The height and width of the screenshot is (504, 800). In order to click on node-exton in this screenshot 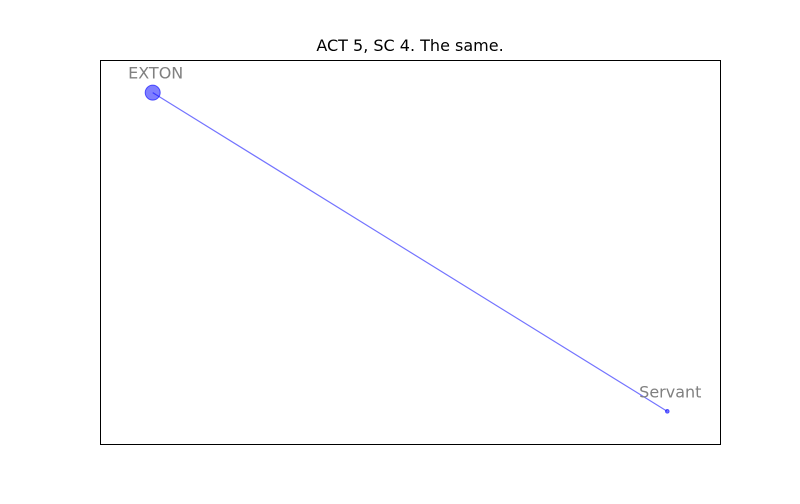, I will do `click(152, 92)`.